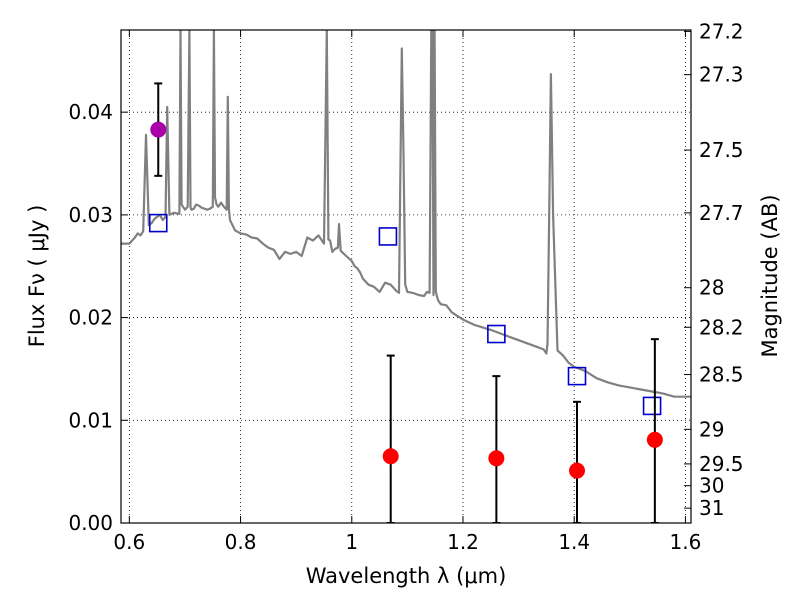 The width and height of the screenshot is (800, 600). Describe the element at coordinates (711, 486) in the screenshot. I see `y2-tick-label: 30` at that location.